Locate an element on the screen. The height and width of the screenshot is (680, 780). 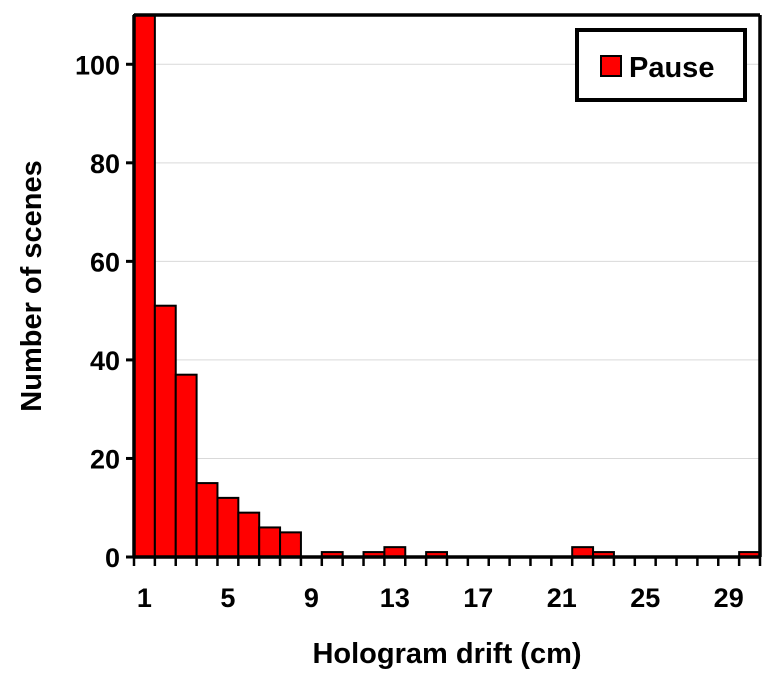
x-tick-label: 9 is located at coordinates (311, 598).